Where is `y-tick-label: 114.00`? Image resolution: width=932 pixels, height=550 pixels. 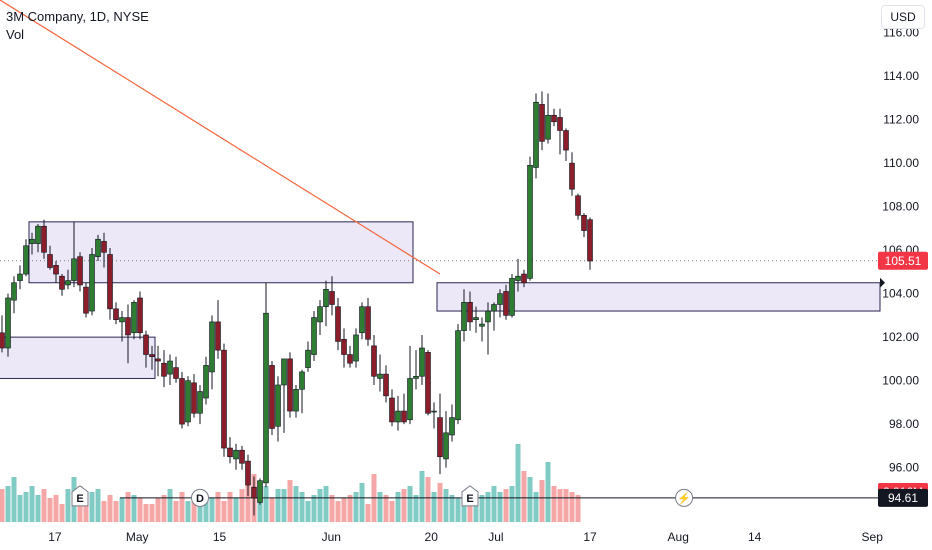 y-tick-label: 114.00 is located at coordinates (901, 76).